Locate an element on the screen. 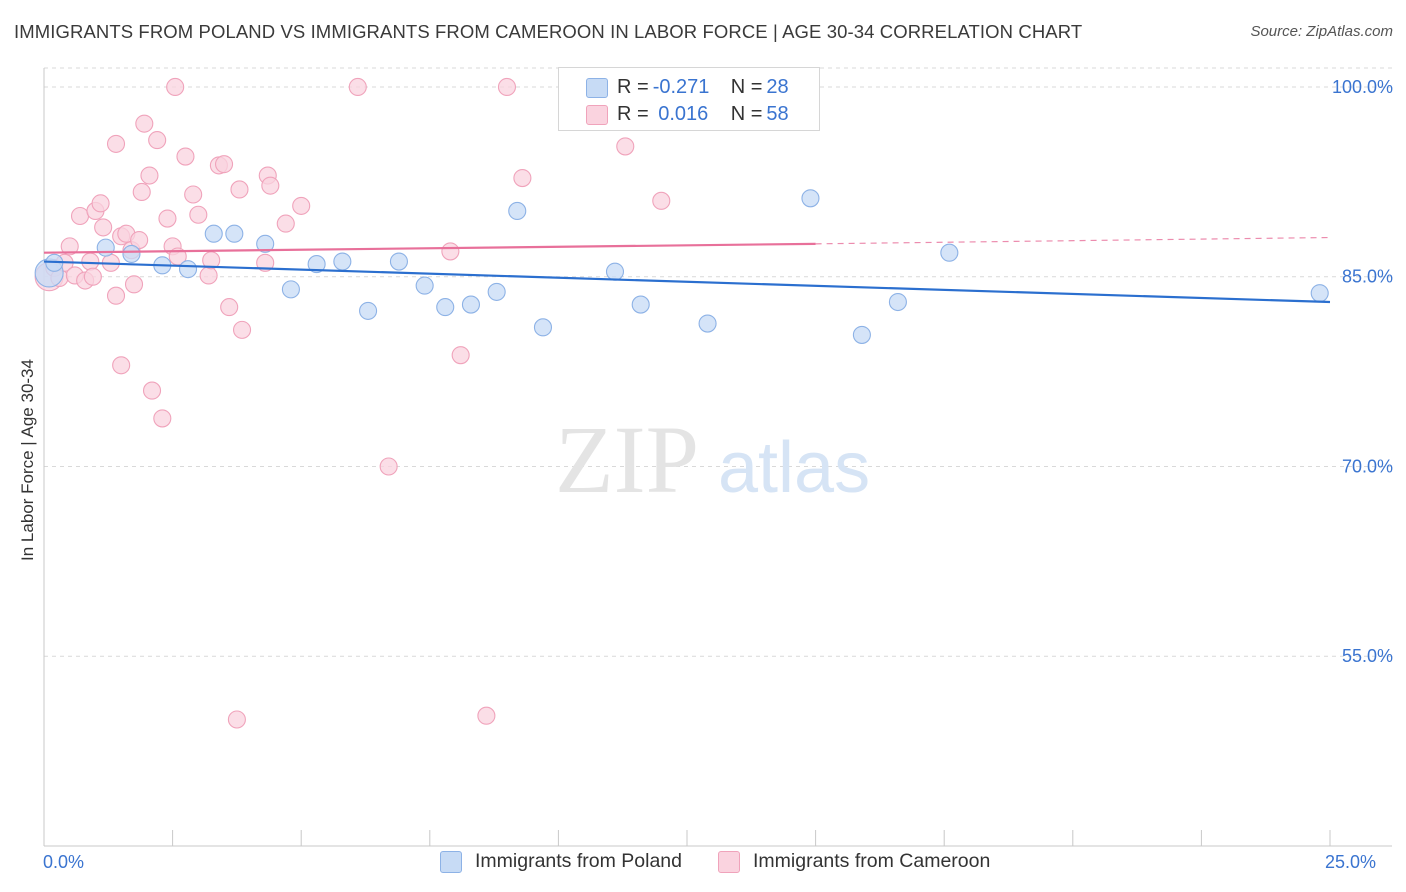 The width and height of the screenshot is (1406, 892). y-tick-labels: 55.0% 70.0% 85.0% 100.0% is located at coordinates (1362, 371).